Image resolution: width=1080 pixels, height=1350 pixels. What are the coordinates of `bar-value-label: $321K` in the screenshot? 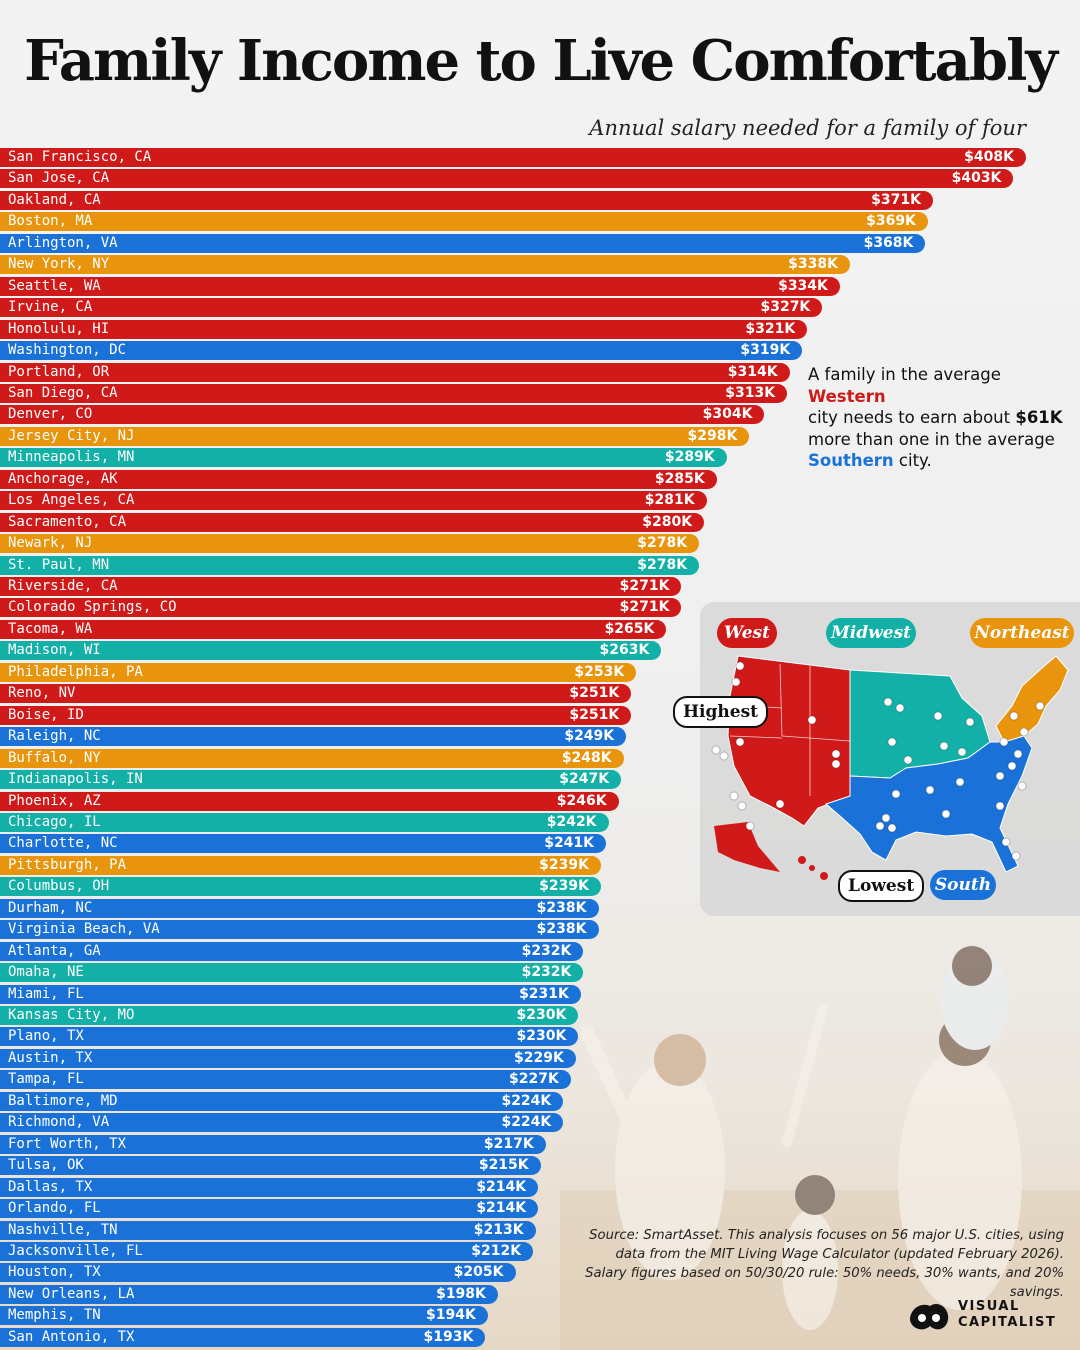 It's located at (770, 328).